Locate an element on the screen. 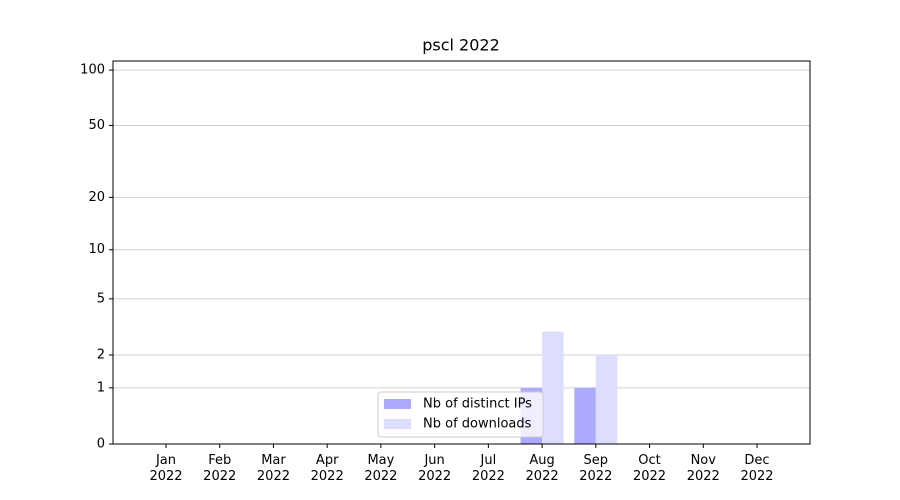 This screenshot has height=500, width=900. x-tick-label: Jun 2022 is located at coordinates (435, 468).